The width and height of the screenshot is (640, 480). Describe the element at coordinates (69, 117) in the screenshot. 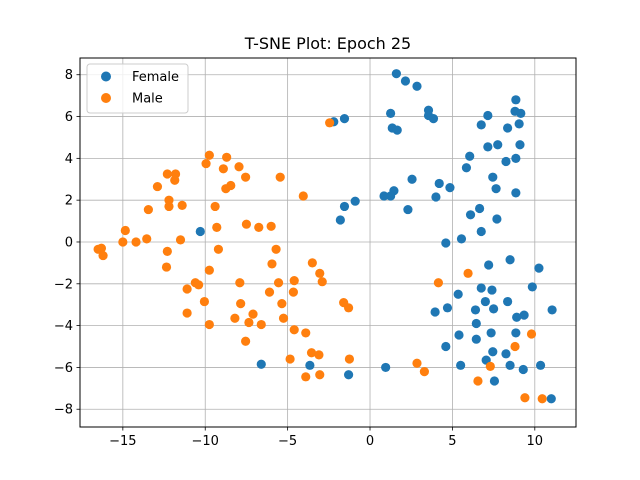

I see `y-tick-label: 6` at that location.